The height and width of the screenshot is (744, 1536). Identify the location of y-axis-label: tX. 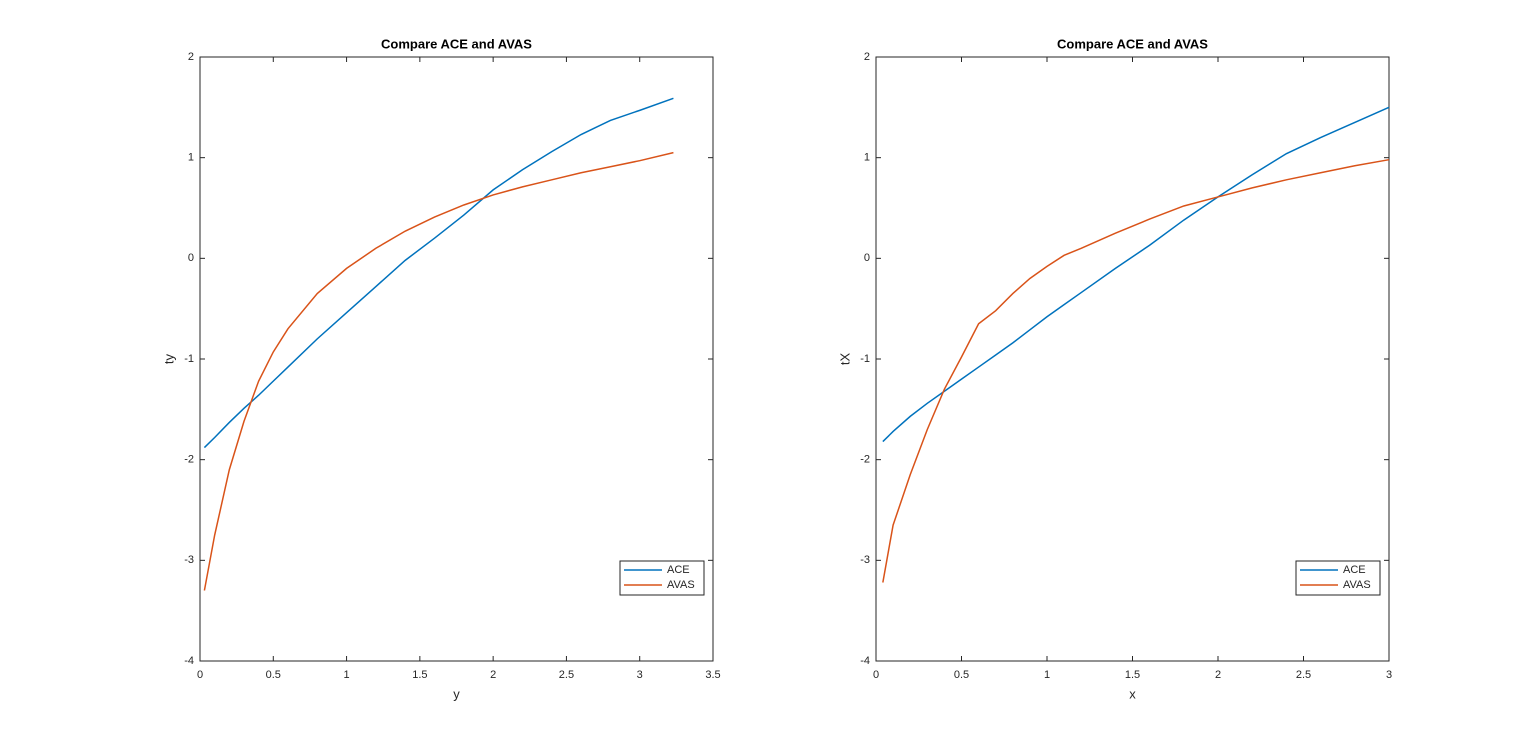
(844, 359).